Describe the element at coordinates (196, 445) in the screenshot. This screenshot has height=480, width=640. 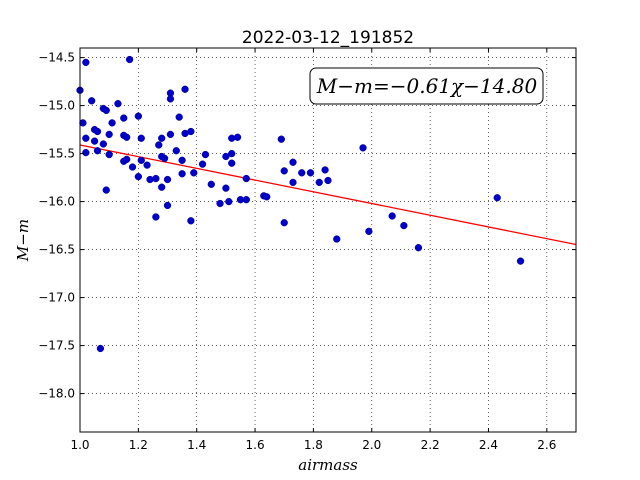
I see `x-tick-label: 1.4` at that location.